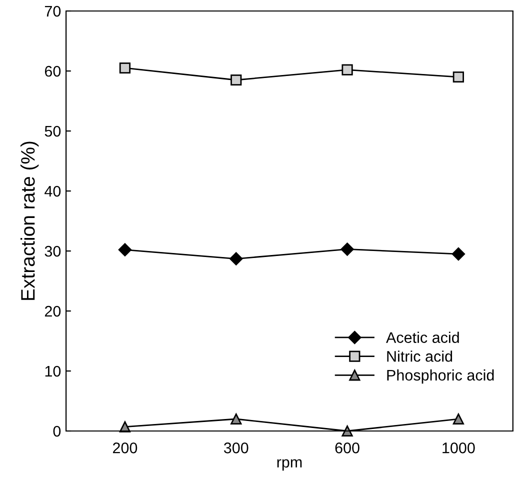 The image size is (516, 481). What do you see at coordinates (419, 356) in the screenshot?
I see `legend-label: Nitric acid` at bounding box center [419, 356].